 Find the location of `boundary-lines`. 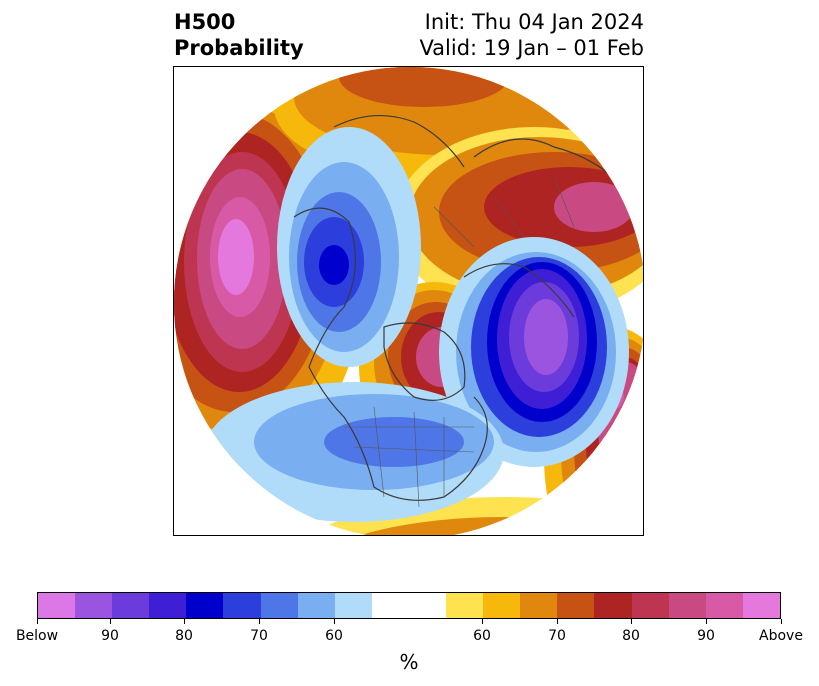

boundary-lines is located at coordinates (459, 342).